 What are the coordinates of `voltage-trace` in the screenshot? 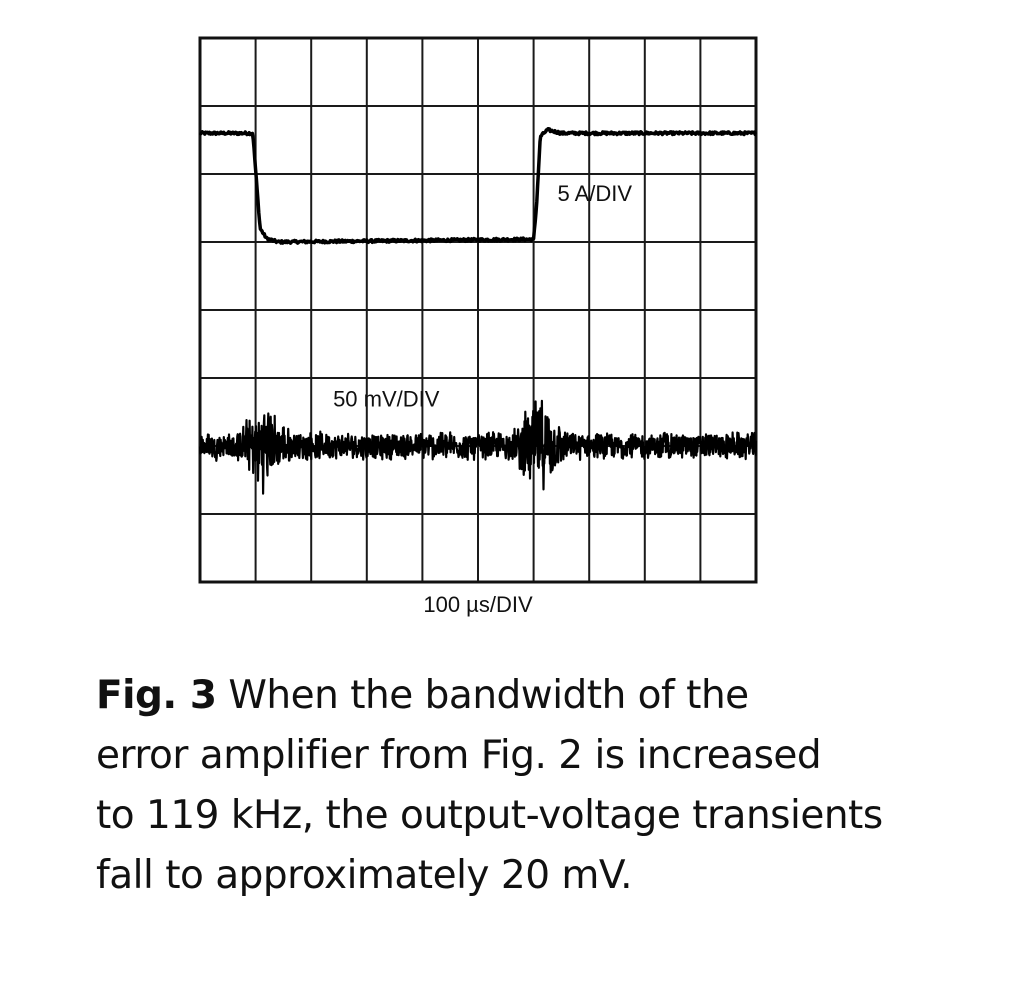 It's located at (478, 447).